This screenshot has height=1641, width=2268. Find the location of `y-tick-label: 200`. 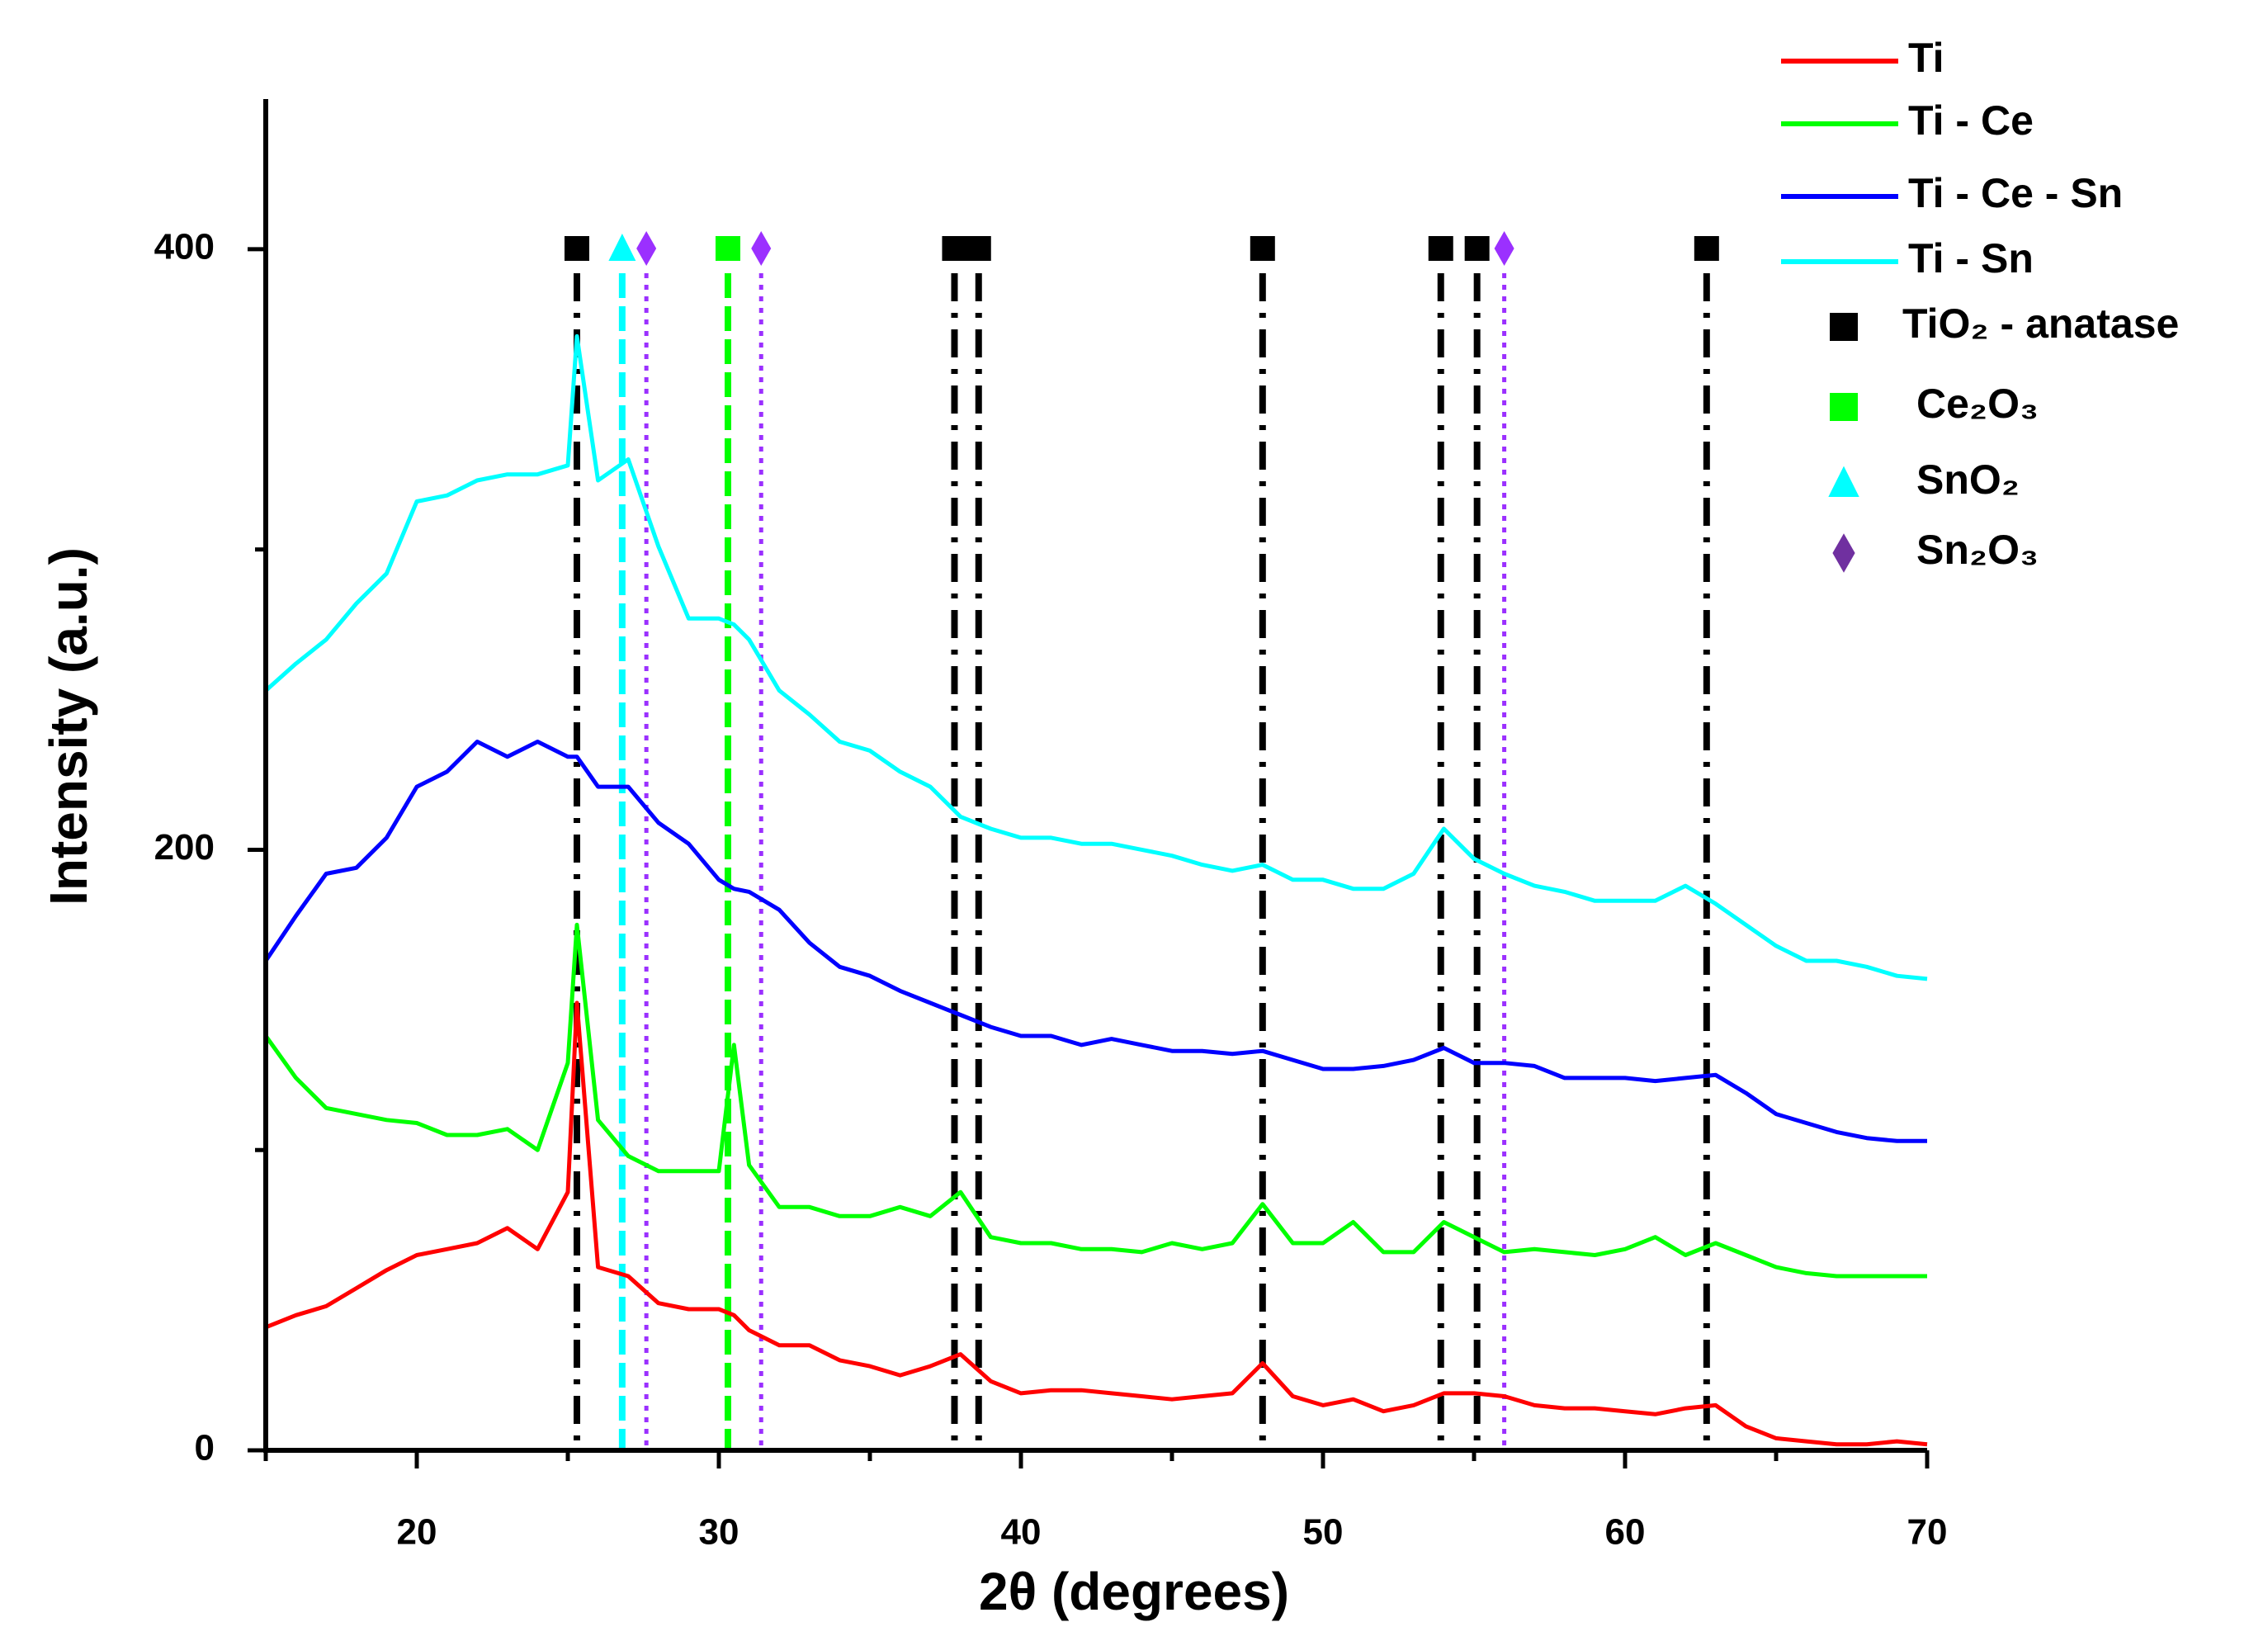

y-tick-label: 200 is located at coordinates (184, 847).